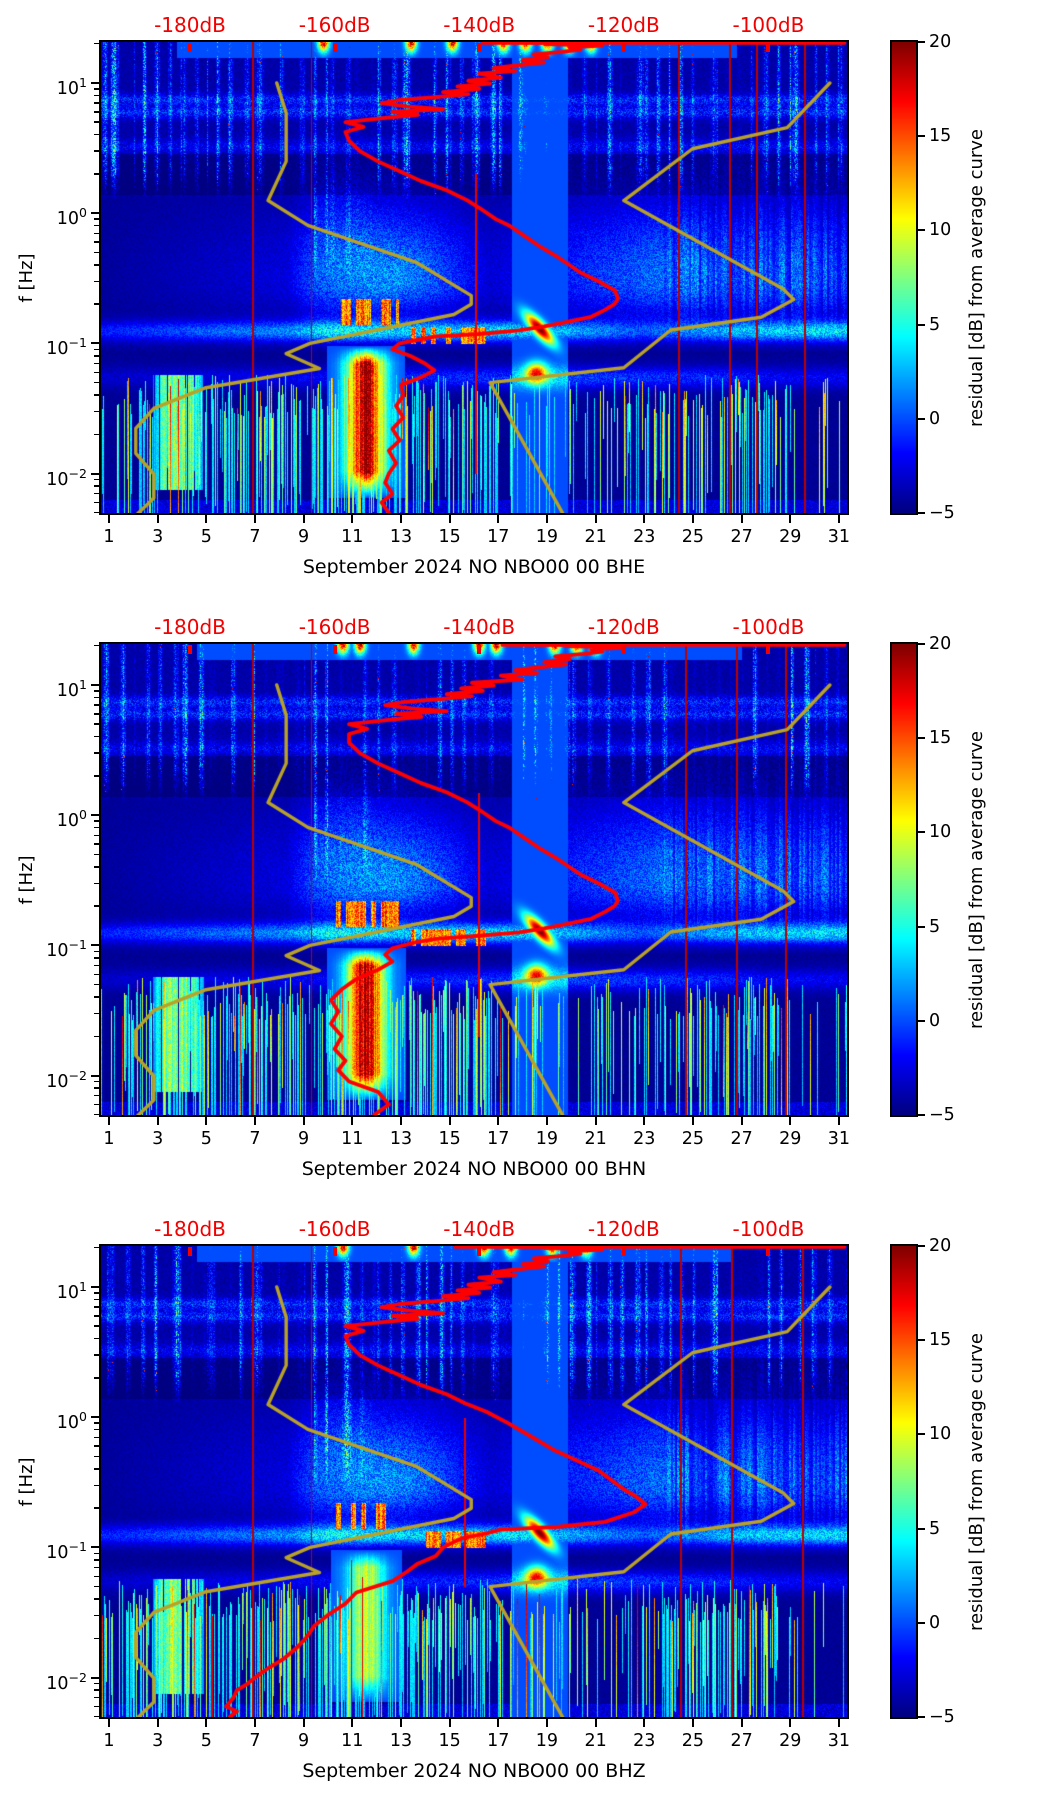 The image size is (1052, 1806). Describe the element at coordinates (790, 1139) in the screenshot. I see `x-tick-label: 29` at that location.